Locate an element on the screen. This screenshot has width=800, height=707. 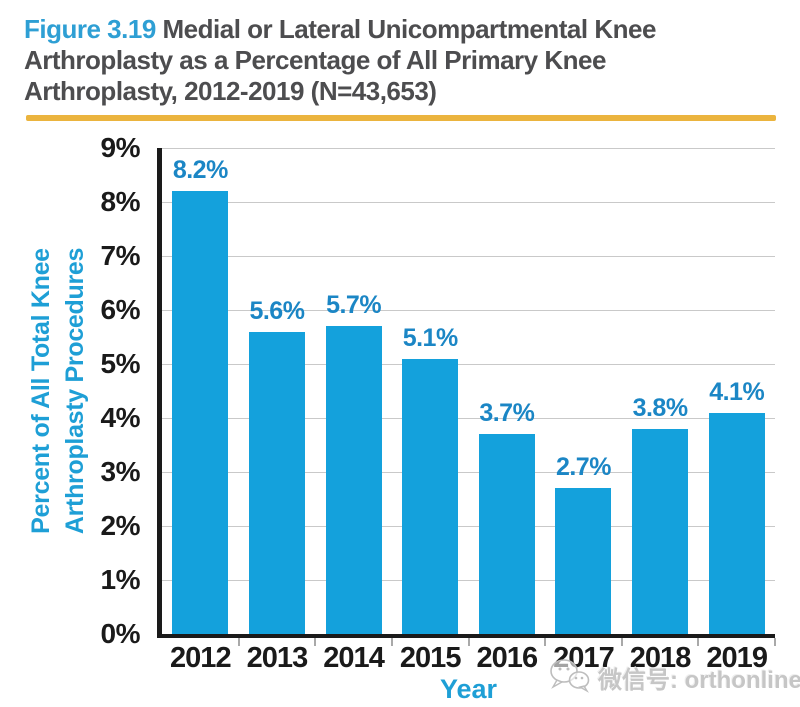
y-tick-label-2pct: 2% is located at coordinates (120, 525).